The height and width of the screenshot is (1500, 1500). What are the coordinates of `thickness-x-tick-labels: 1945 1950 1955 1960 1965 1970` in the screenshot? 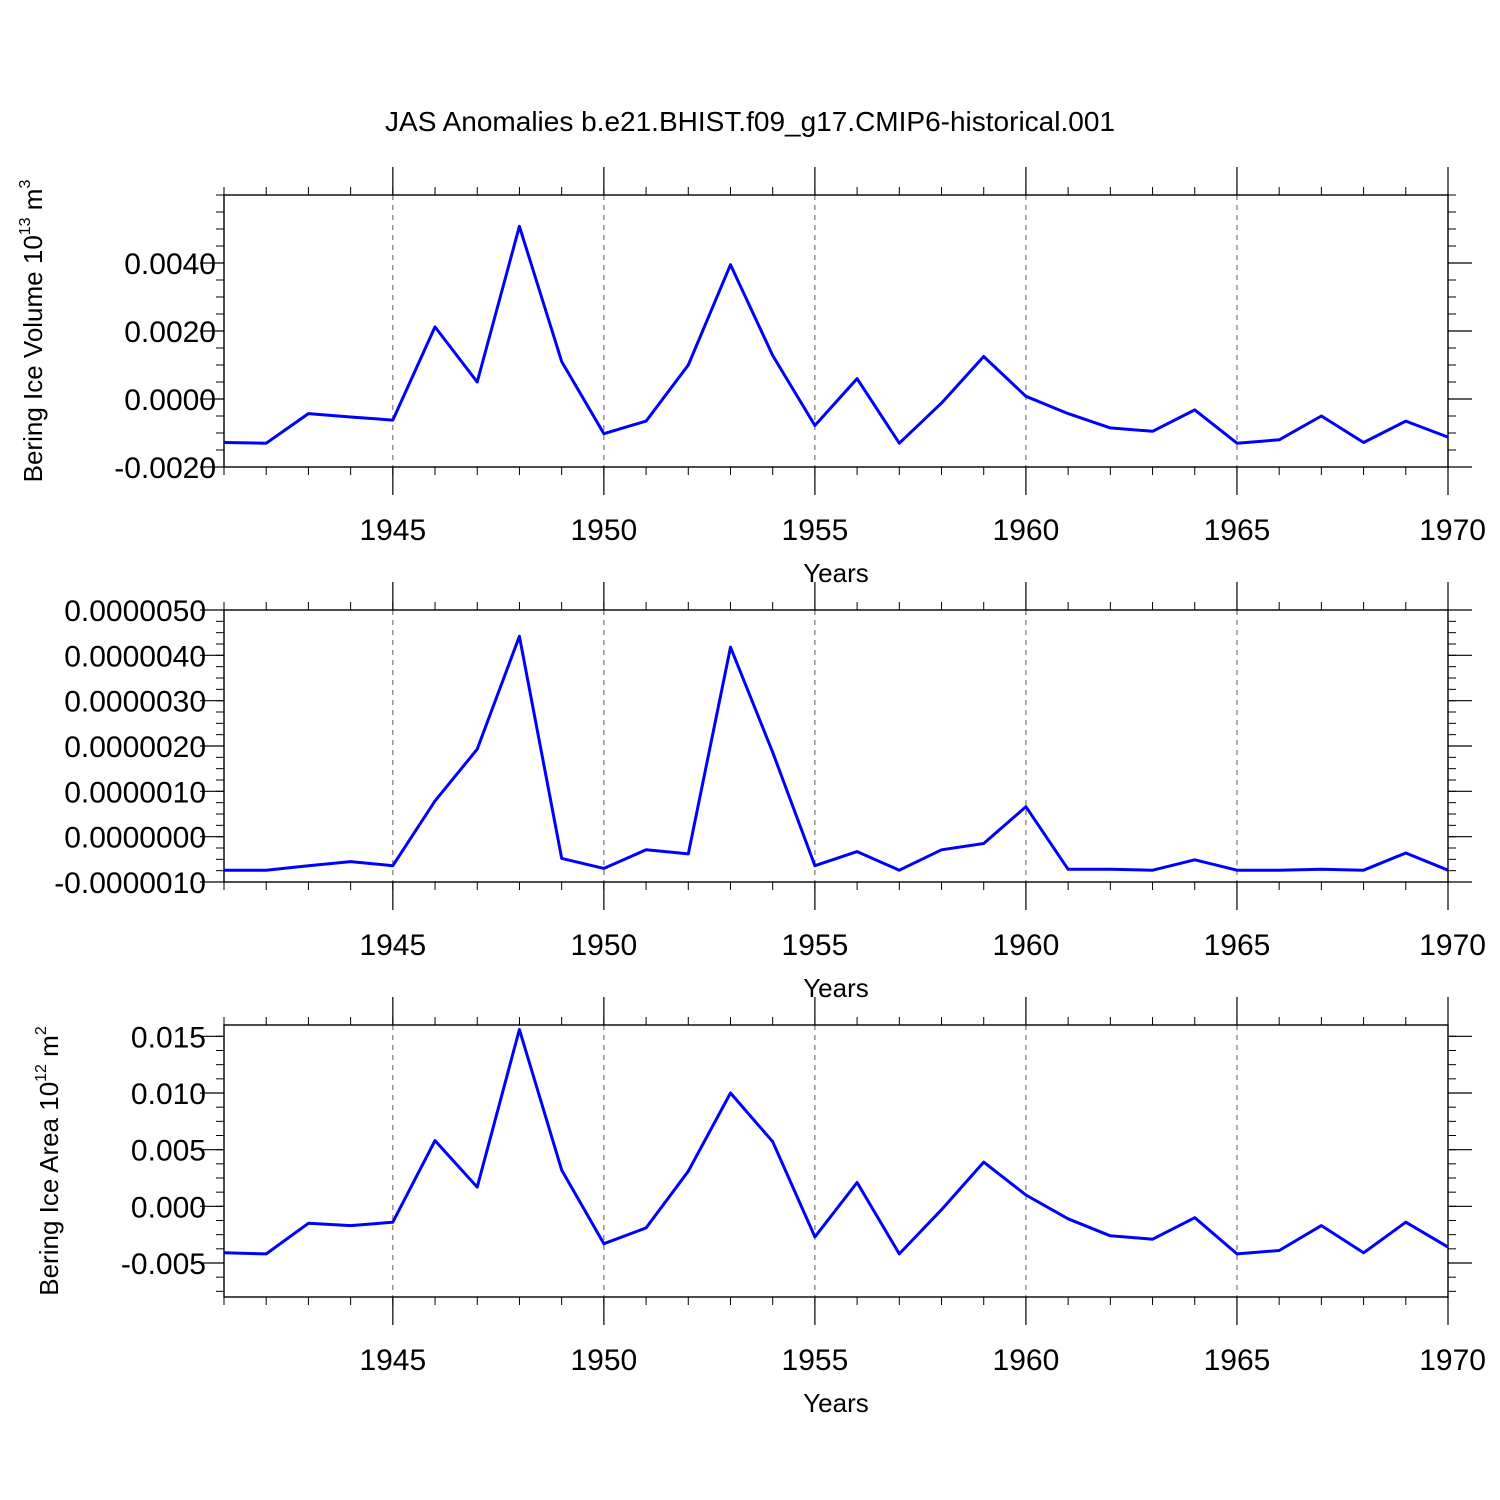 It's located at (922, 945).